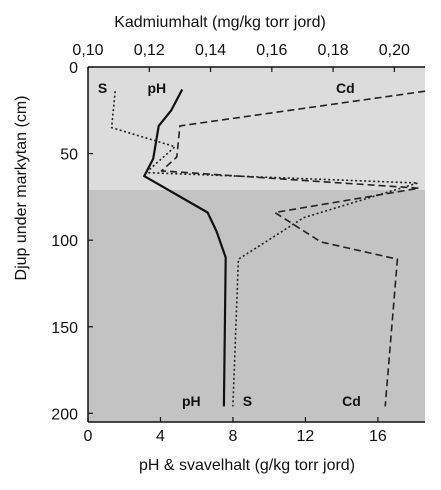 The height and width of the screenshot is (490, 441). Describe the element at coordinates (21, 188) in the screenshot. I see `y-axis-title: Djup under markytan (cm)` at that location.